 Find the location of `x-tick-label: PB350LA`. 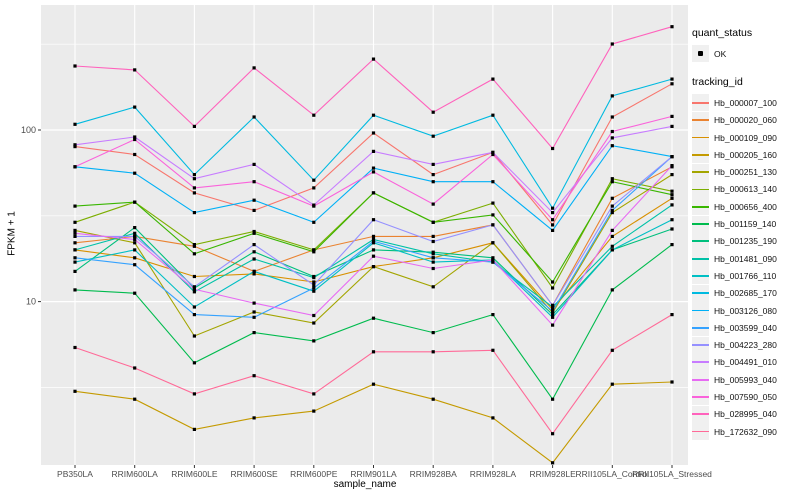

x-tick-label: PB350LA is located at coordinates (75, 474).